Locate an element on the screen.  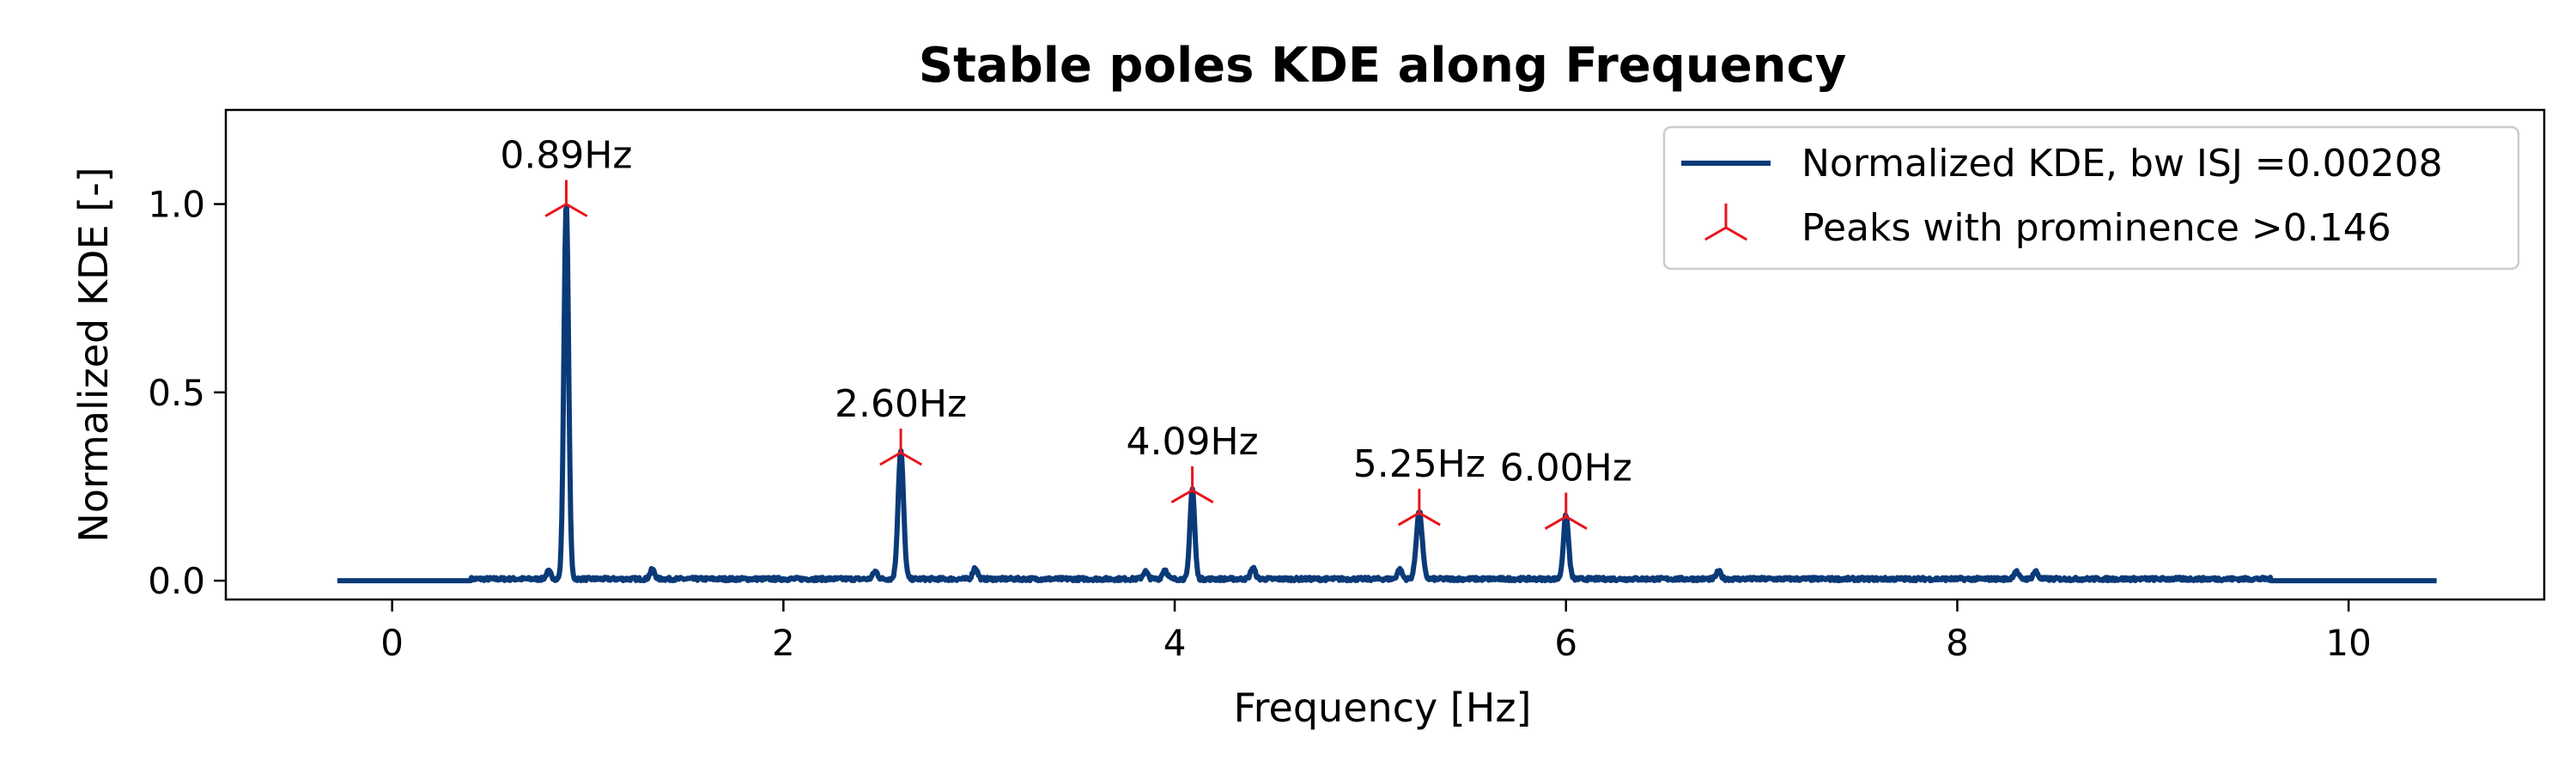
y-axis-label: Normalized KDE [-] is located at coordinates (93, 354).